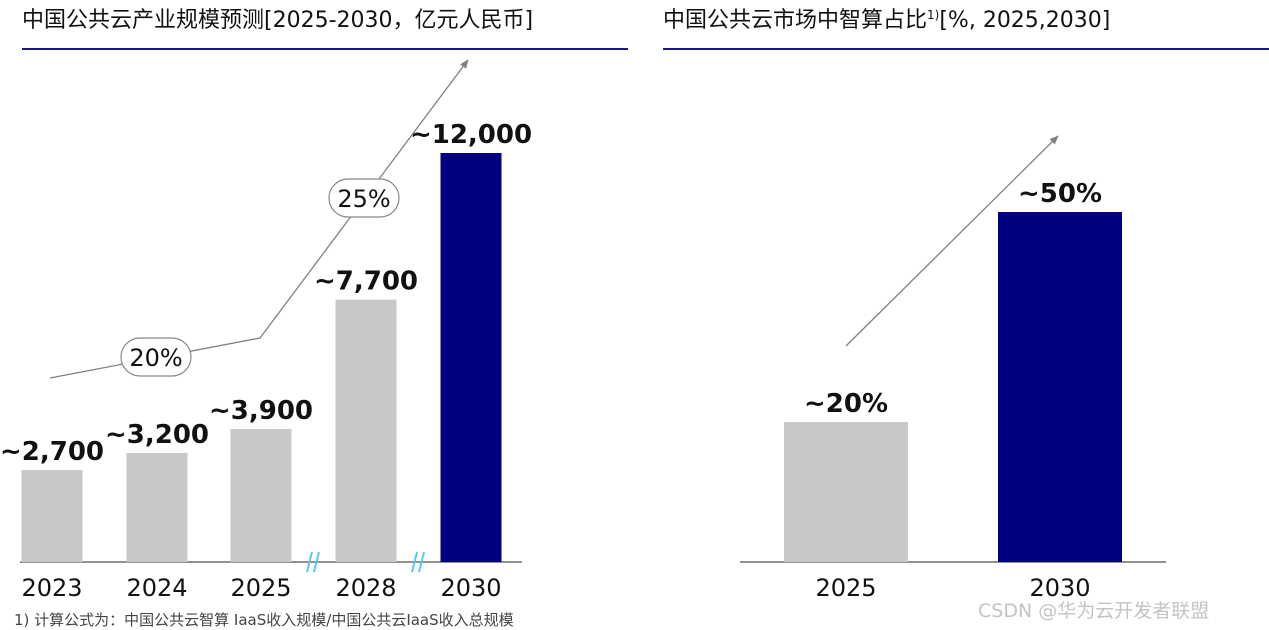  I want to click on growth-label-2: 25%, so click(363, 199).